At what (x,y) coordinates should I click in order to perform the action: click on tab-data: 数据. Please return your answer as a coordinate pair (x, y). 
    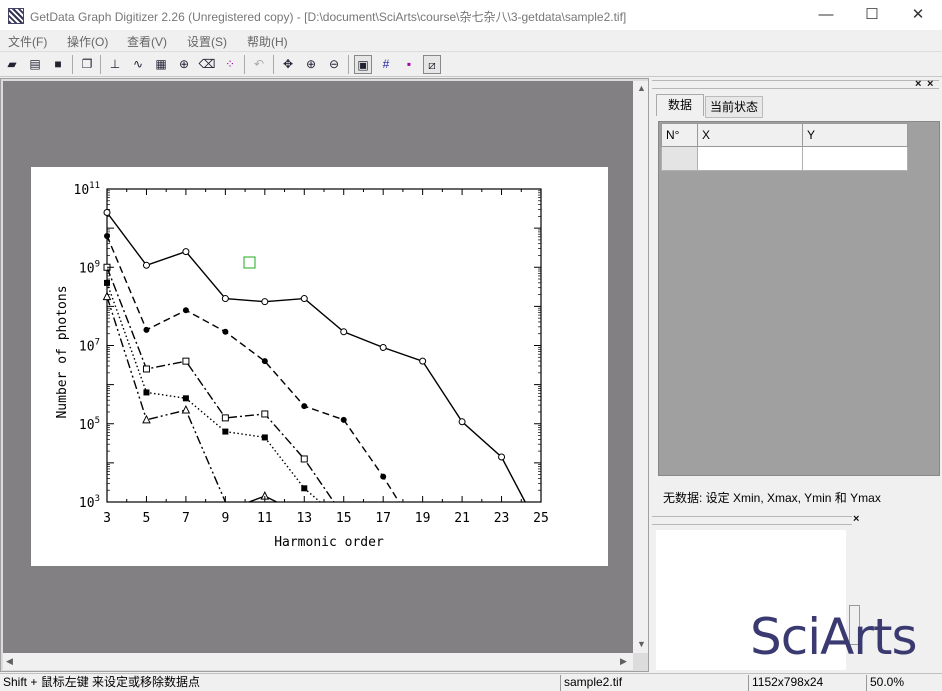
    Looking at the image, I should click on (680, 105).